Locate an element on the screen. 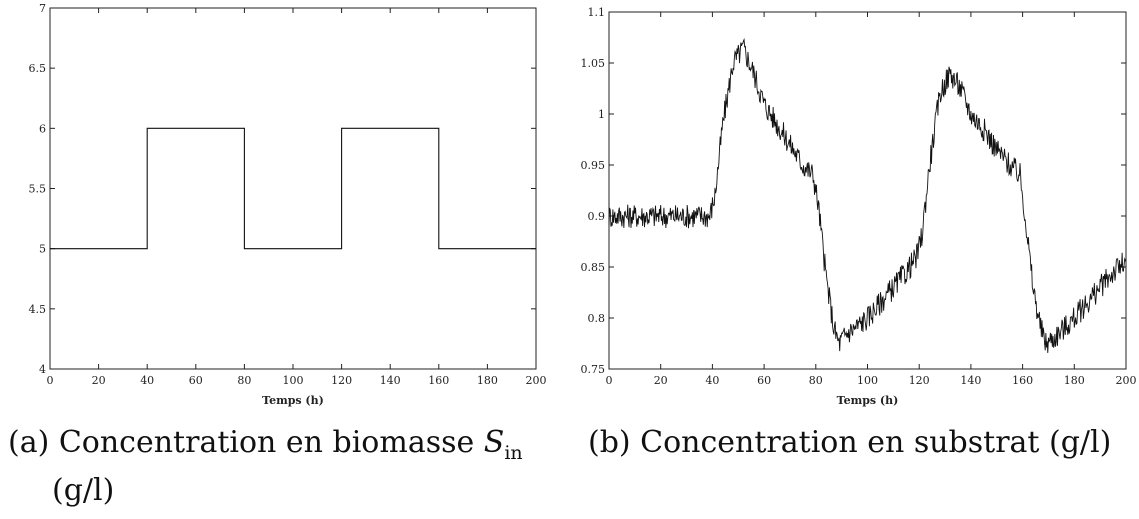 This screenshot has width=1139, height=519. chart0-y-tick-label: 7 is located at coordinates (42, 8).